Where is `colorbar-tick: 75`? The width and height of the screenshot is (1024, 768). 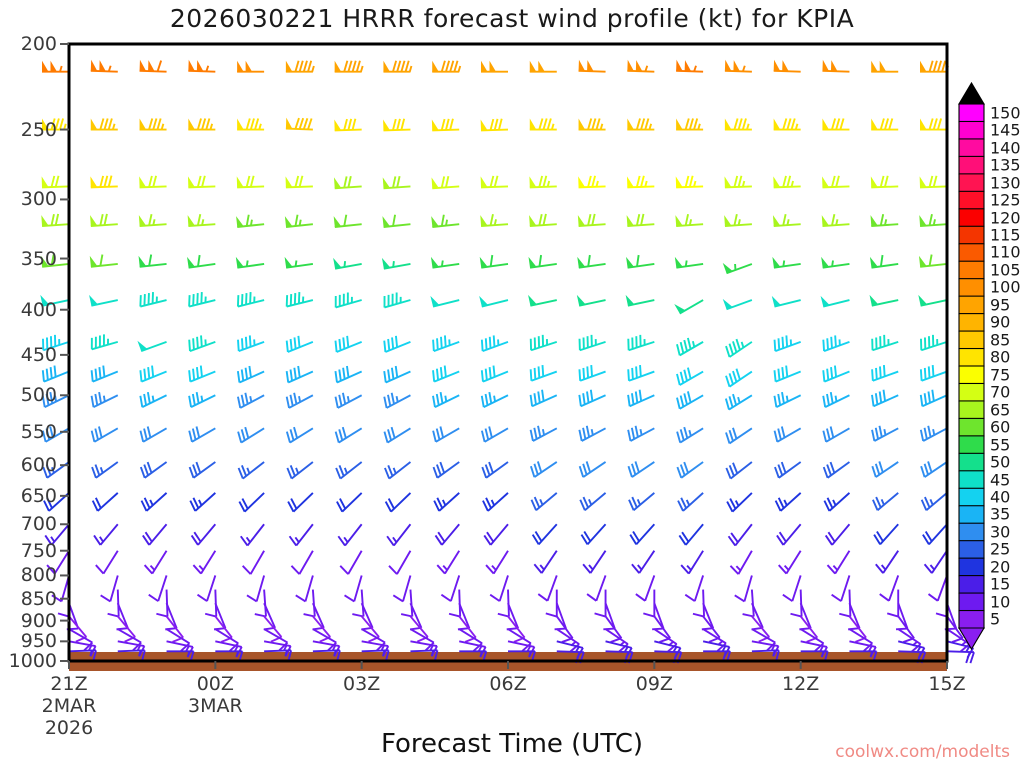
colorbar-tick: 75 is located at coordinates (1000, 375).